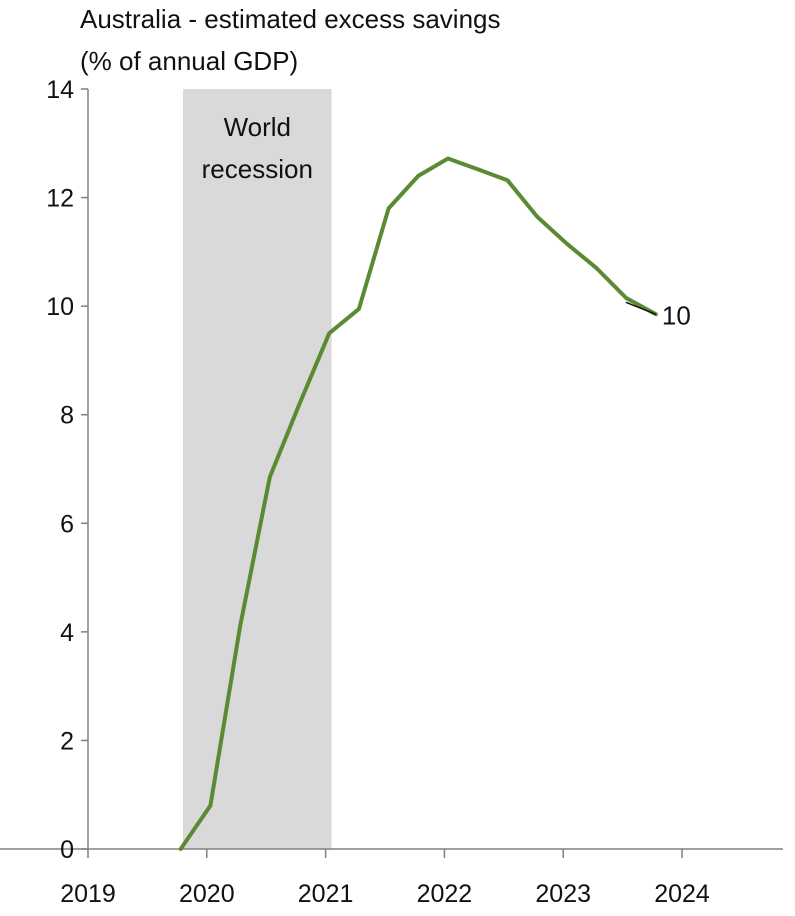 The height and width of the screenshot is (916, 795). Describe the element at coordinates (257, 127) in the screenshot. I see `recession-label: World` at that location.